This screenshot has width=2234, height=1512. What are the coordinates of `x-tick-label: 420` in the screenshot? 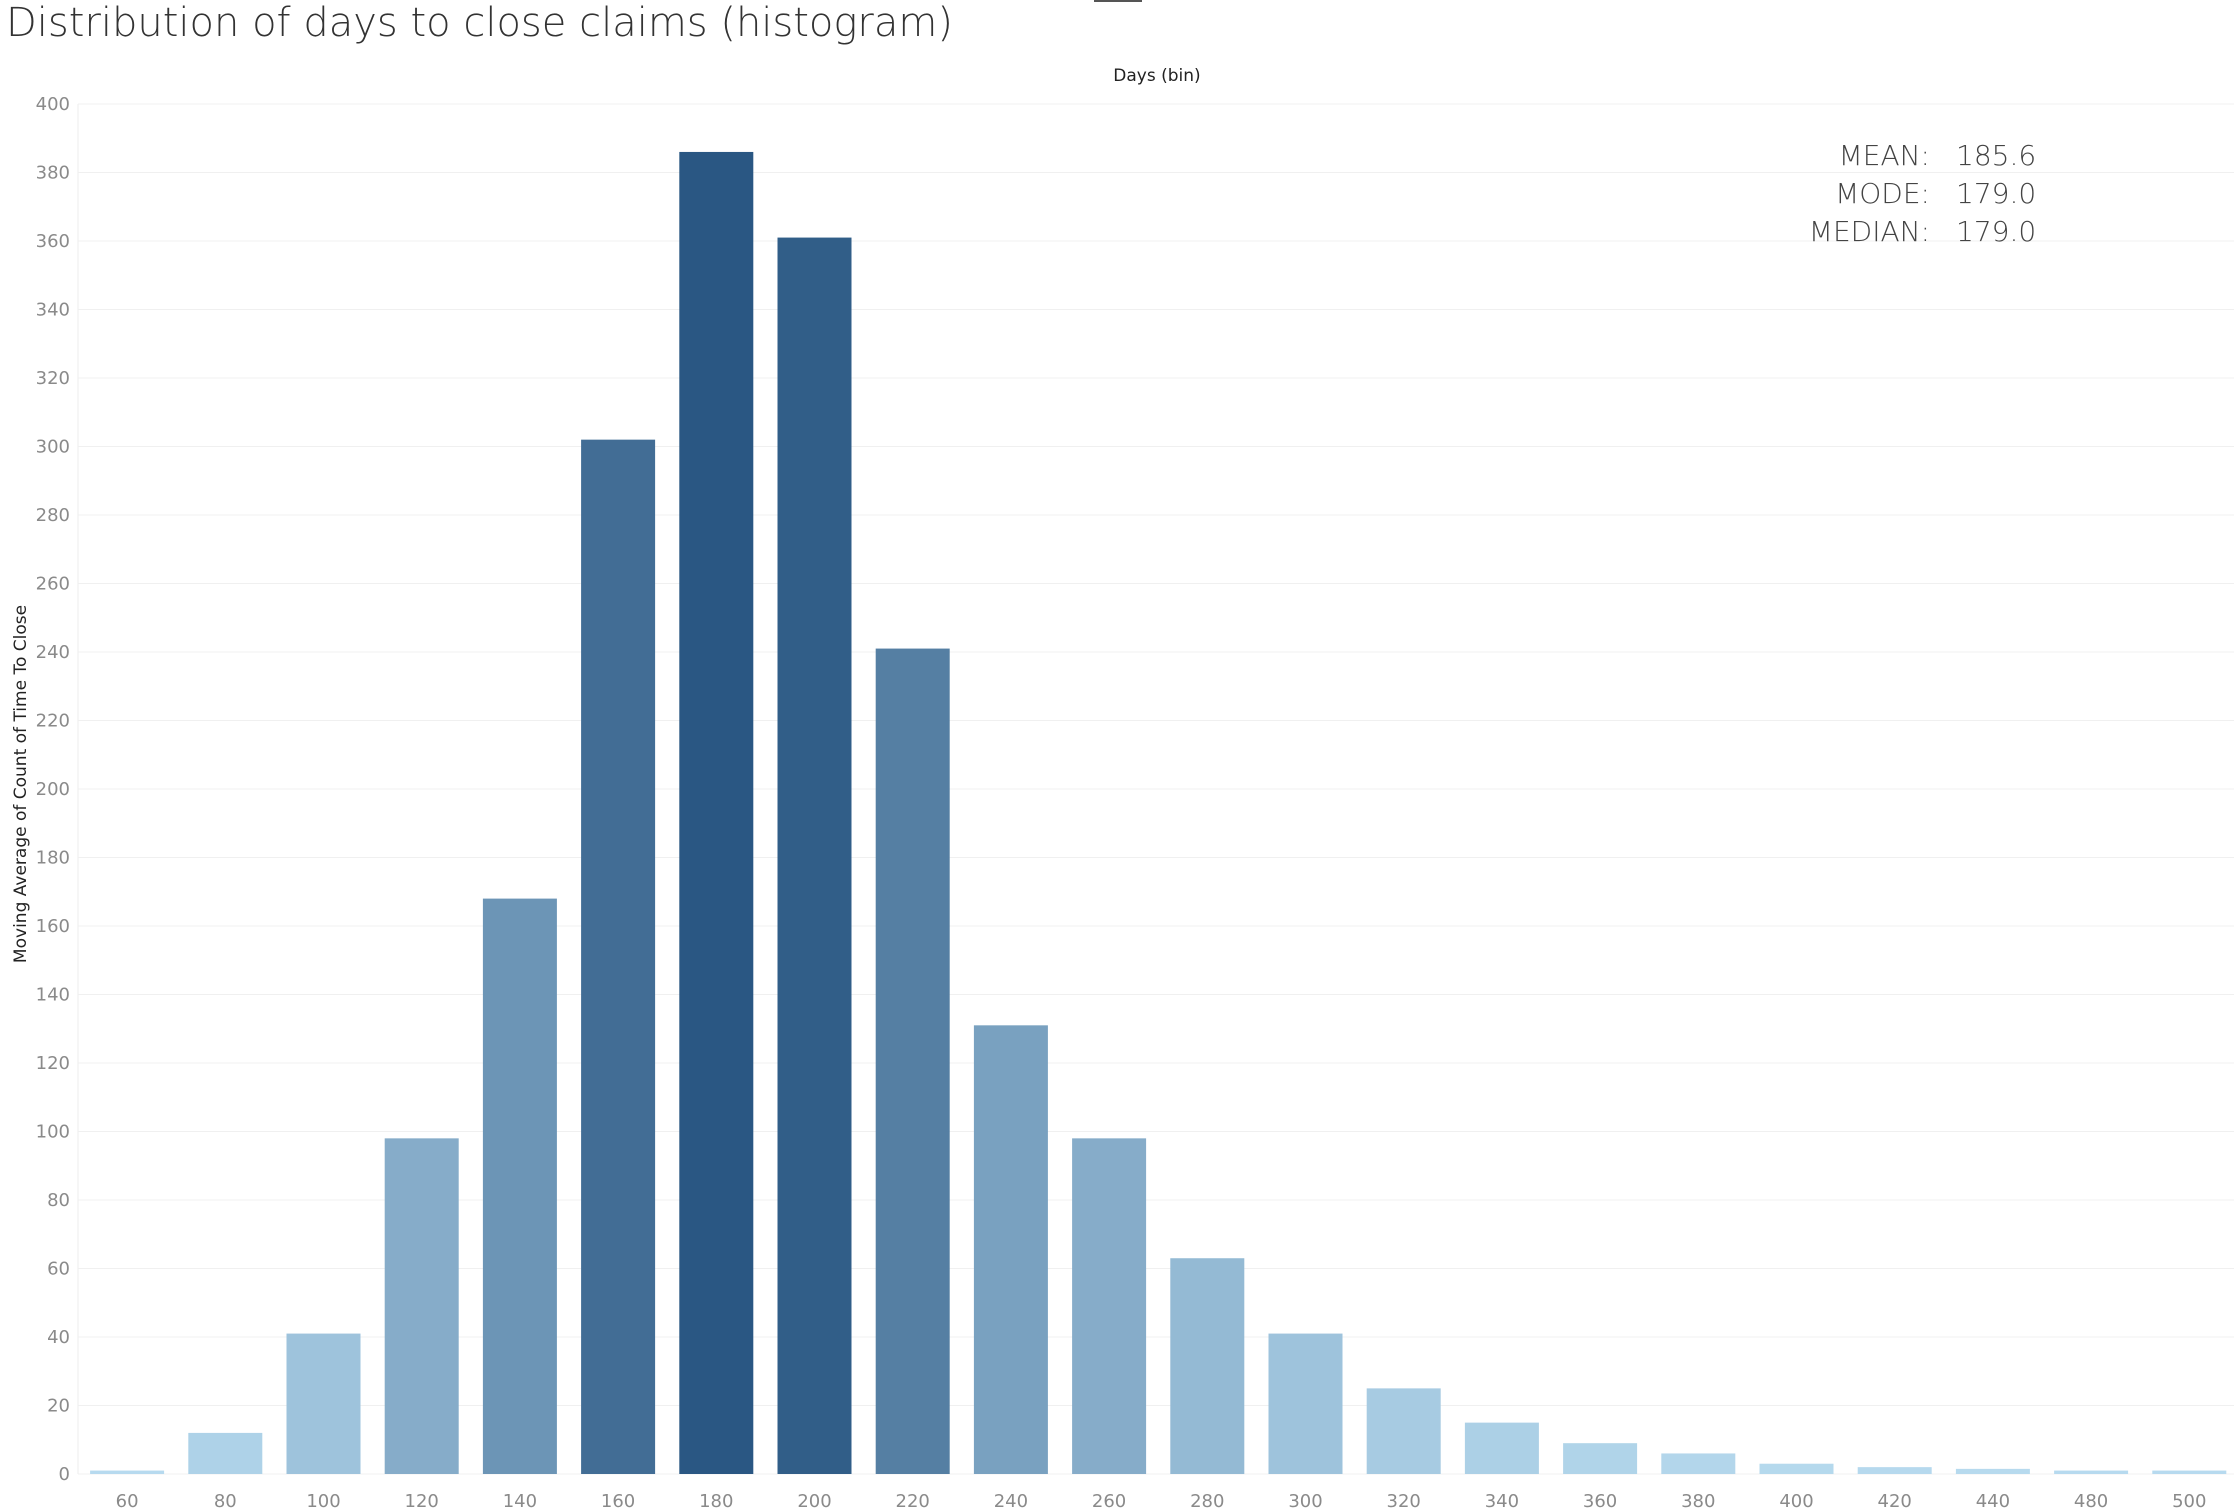 It's located at (1895, 1501).